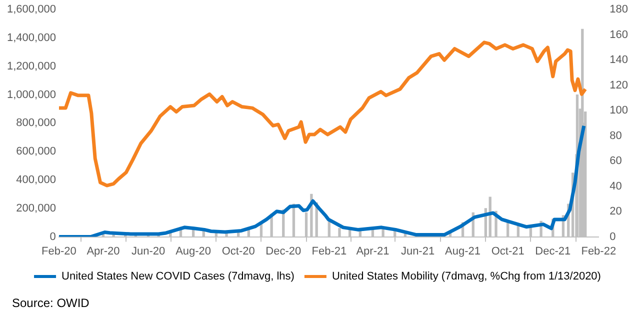  What do you see at coordinates (619, 85) in the screenshot?
I see `y2-tick-label: 120` at bounding box center [619, 85].